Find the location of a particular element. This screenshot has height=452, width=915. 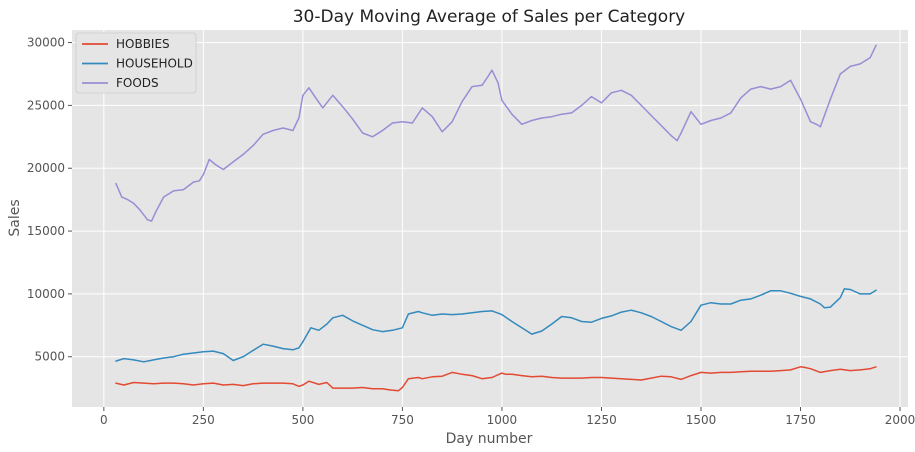

x-tick-label: 1500 is located at coordinates (701, 420).